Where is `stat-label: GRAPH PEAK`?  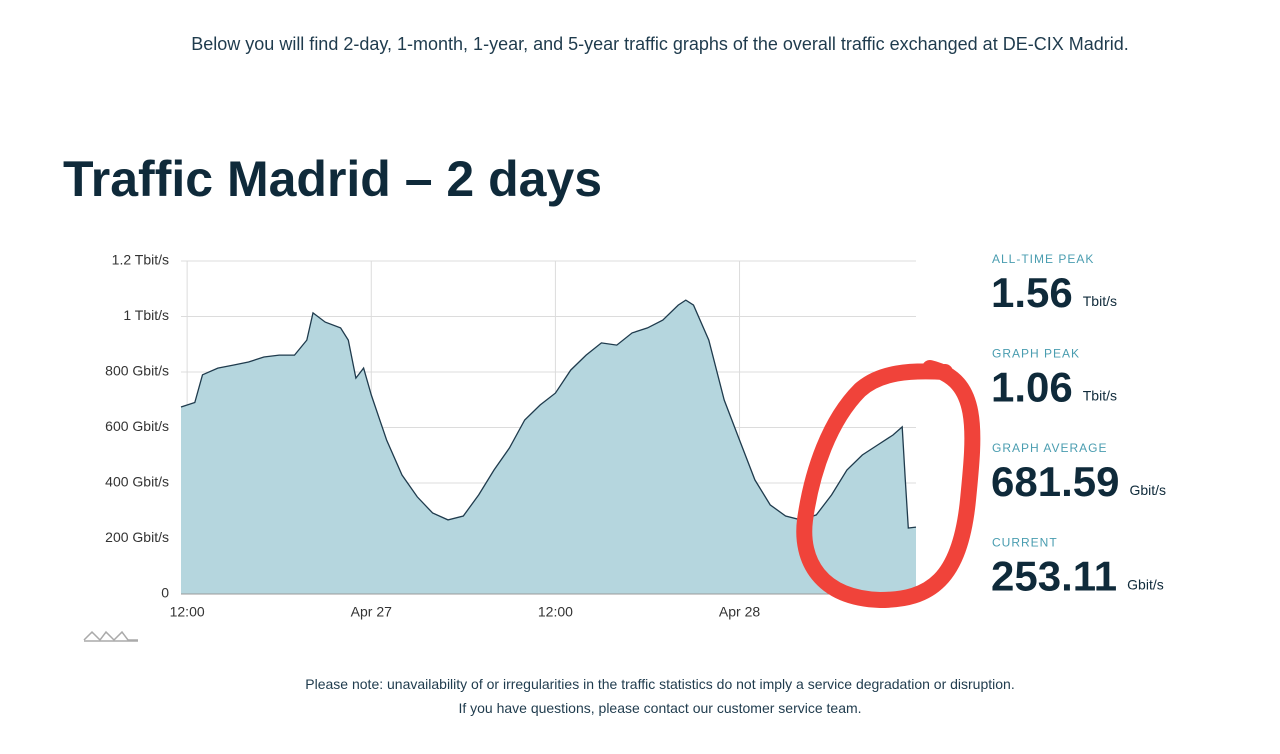 stat-label: GRAPH PEAK is located at coordinates (1036, 354).